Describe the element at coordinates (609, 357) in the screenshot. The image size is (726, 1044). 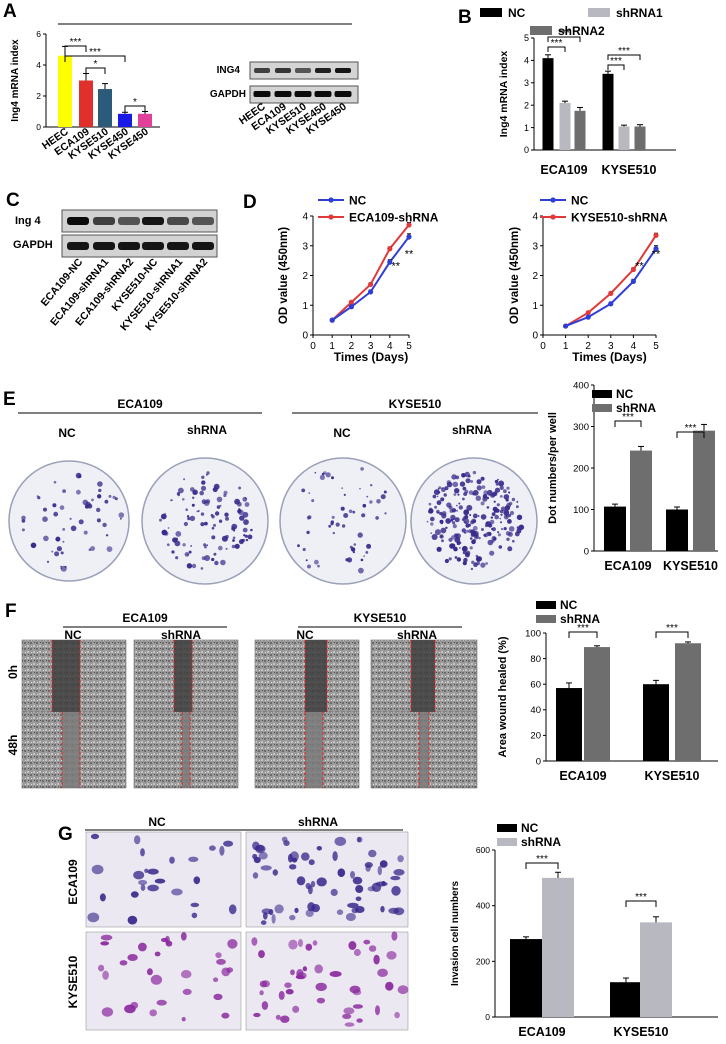
I see `x-axis-label: Times (Days)` at that location.